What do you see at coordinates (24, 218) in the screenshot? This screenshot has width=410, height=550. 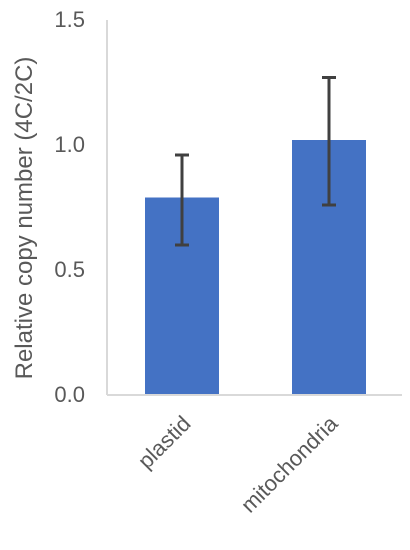 I see `y-axis-title: Relative copy number (4C/2C)` at bounding box center [24, 218].